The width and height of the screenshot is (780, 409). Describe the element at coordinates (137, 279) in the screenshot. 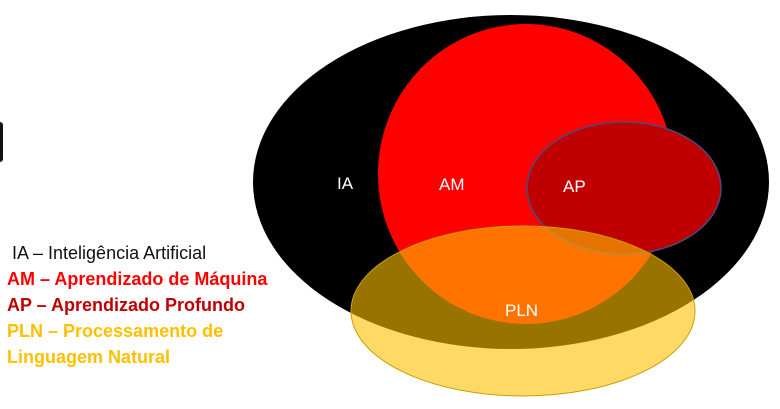

I see `legend-am: AM – Aprendizado de Máquina` at that location.